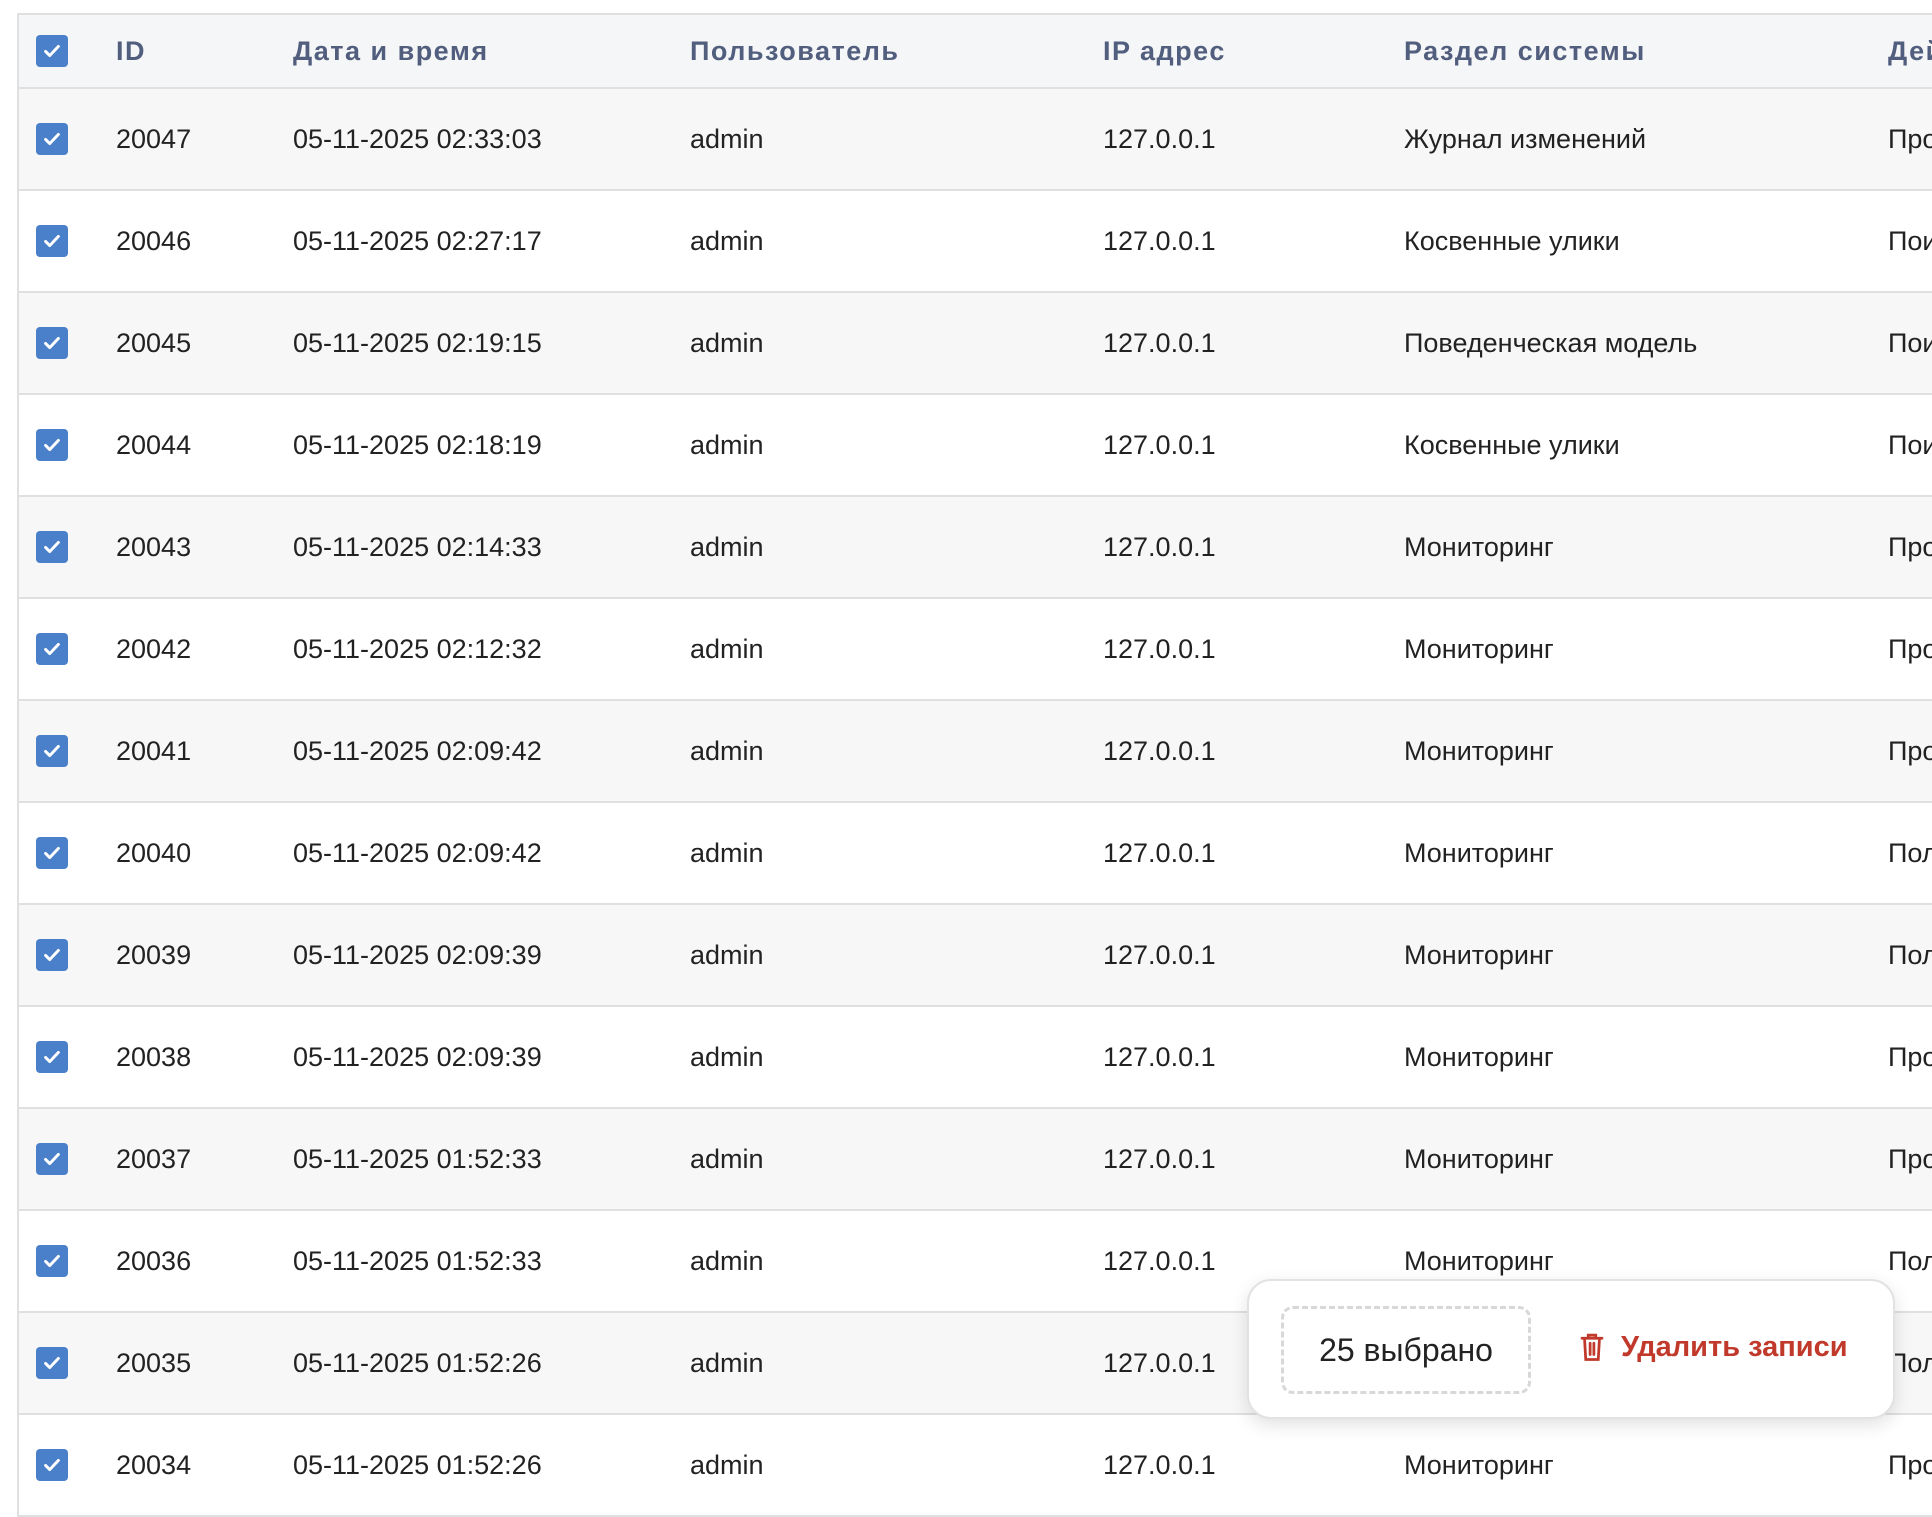 This screenshot has width=1932, height=1517. What do you see at coordinates (417, 342) in the screenshot?
I see `cell-datetime: 05-11-2025 02:19:15` at bounding box center [417, 342].